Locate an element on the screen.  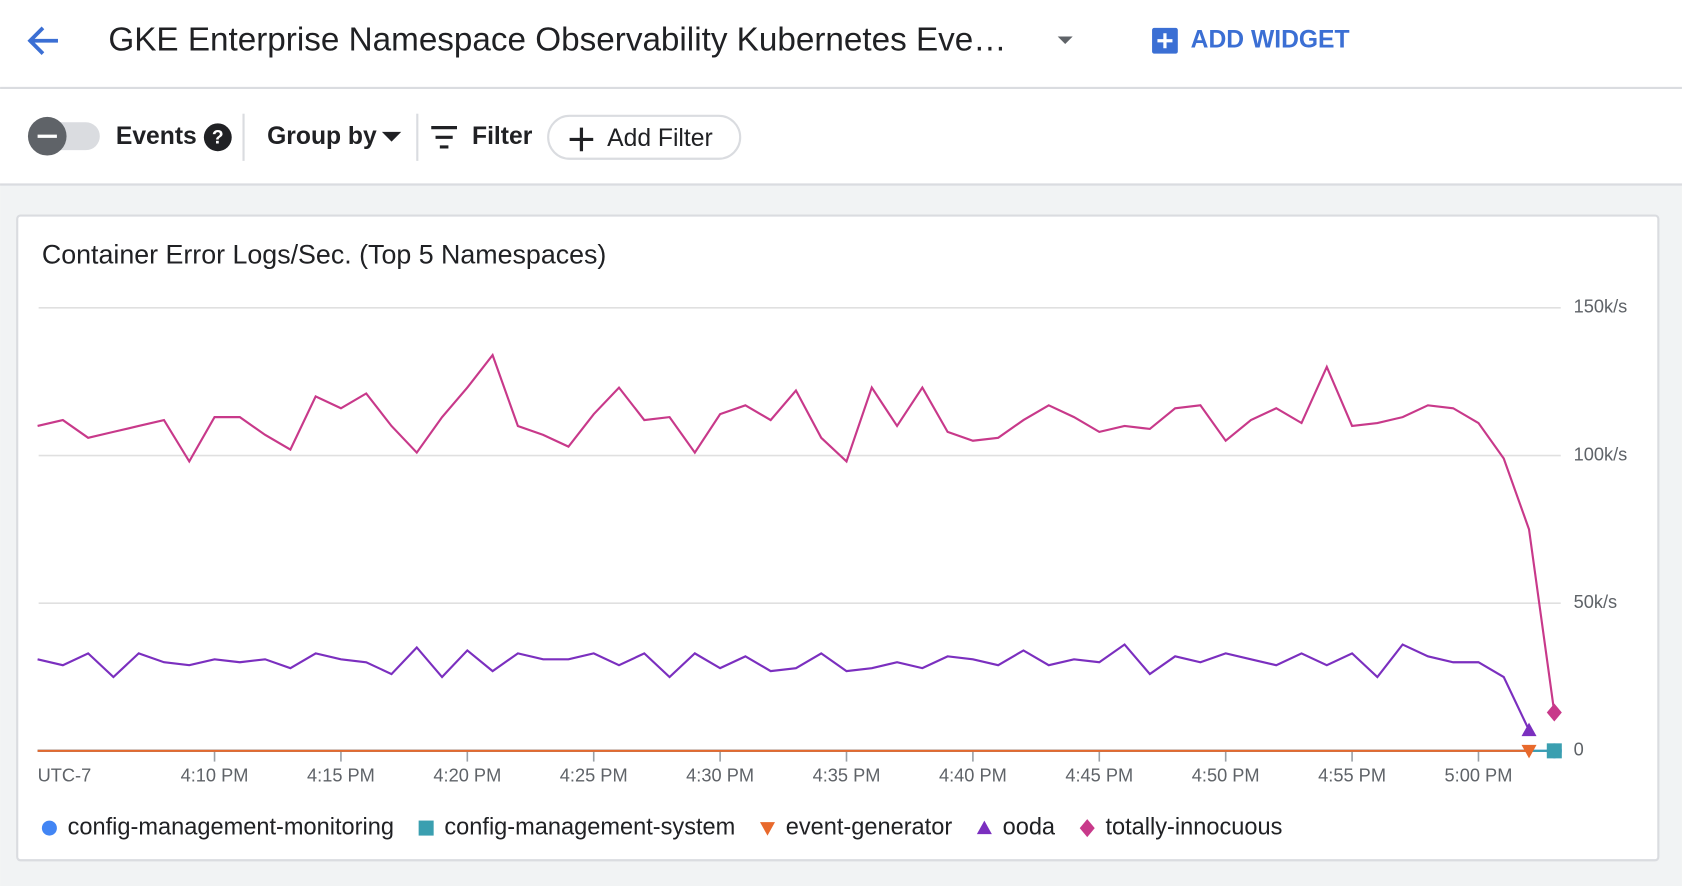
x-tick-label: 4:20 PM is located at coordinates (467, 774).